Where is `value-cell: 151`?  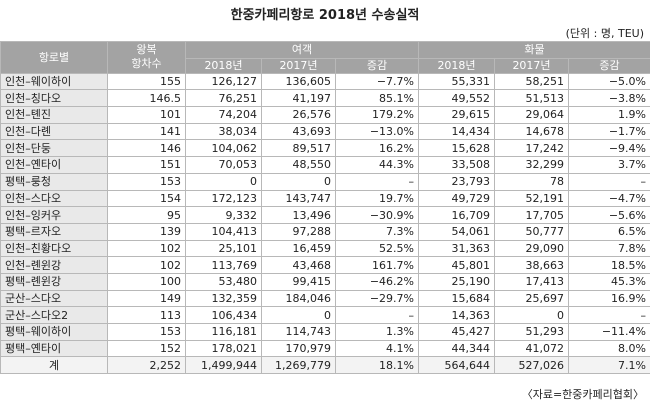
value-cell: 151 is located at coordinates (146, 165).